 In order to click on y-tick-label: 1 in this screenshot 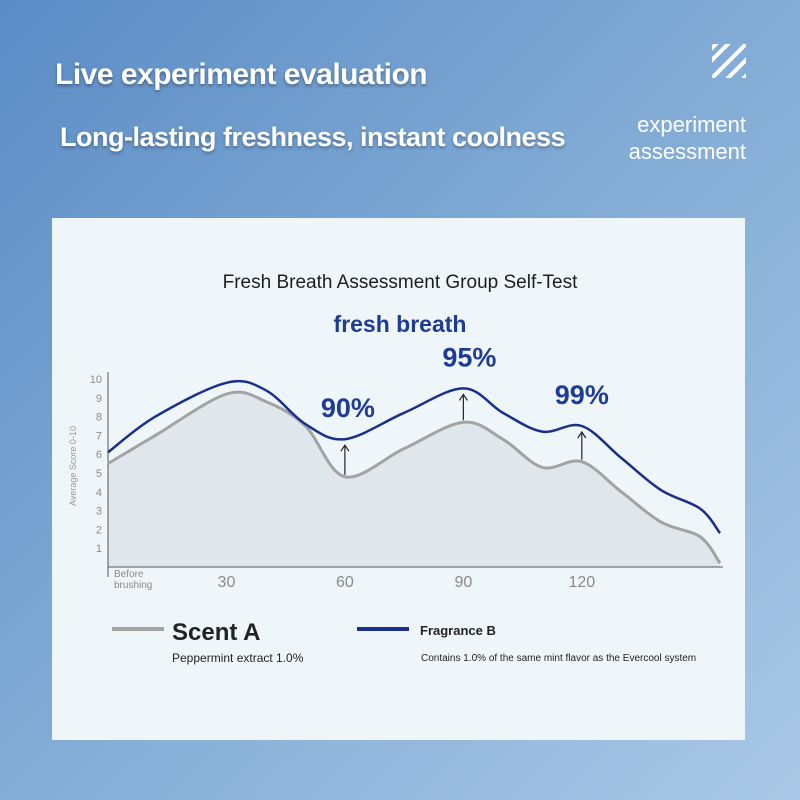, I will do `click(99, 549)`.